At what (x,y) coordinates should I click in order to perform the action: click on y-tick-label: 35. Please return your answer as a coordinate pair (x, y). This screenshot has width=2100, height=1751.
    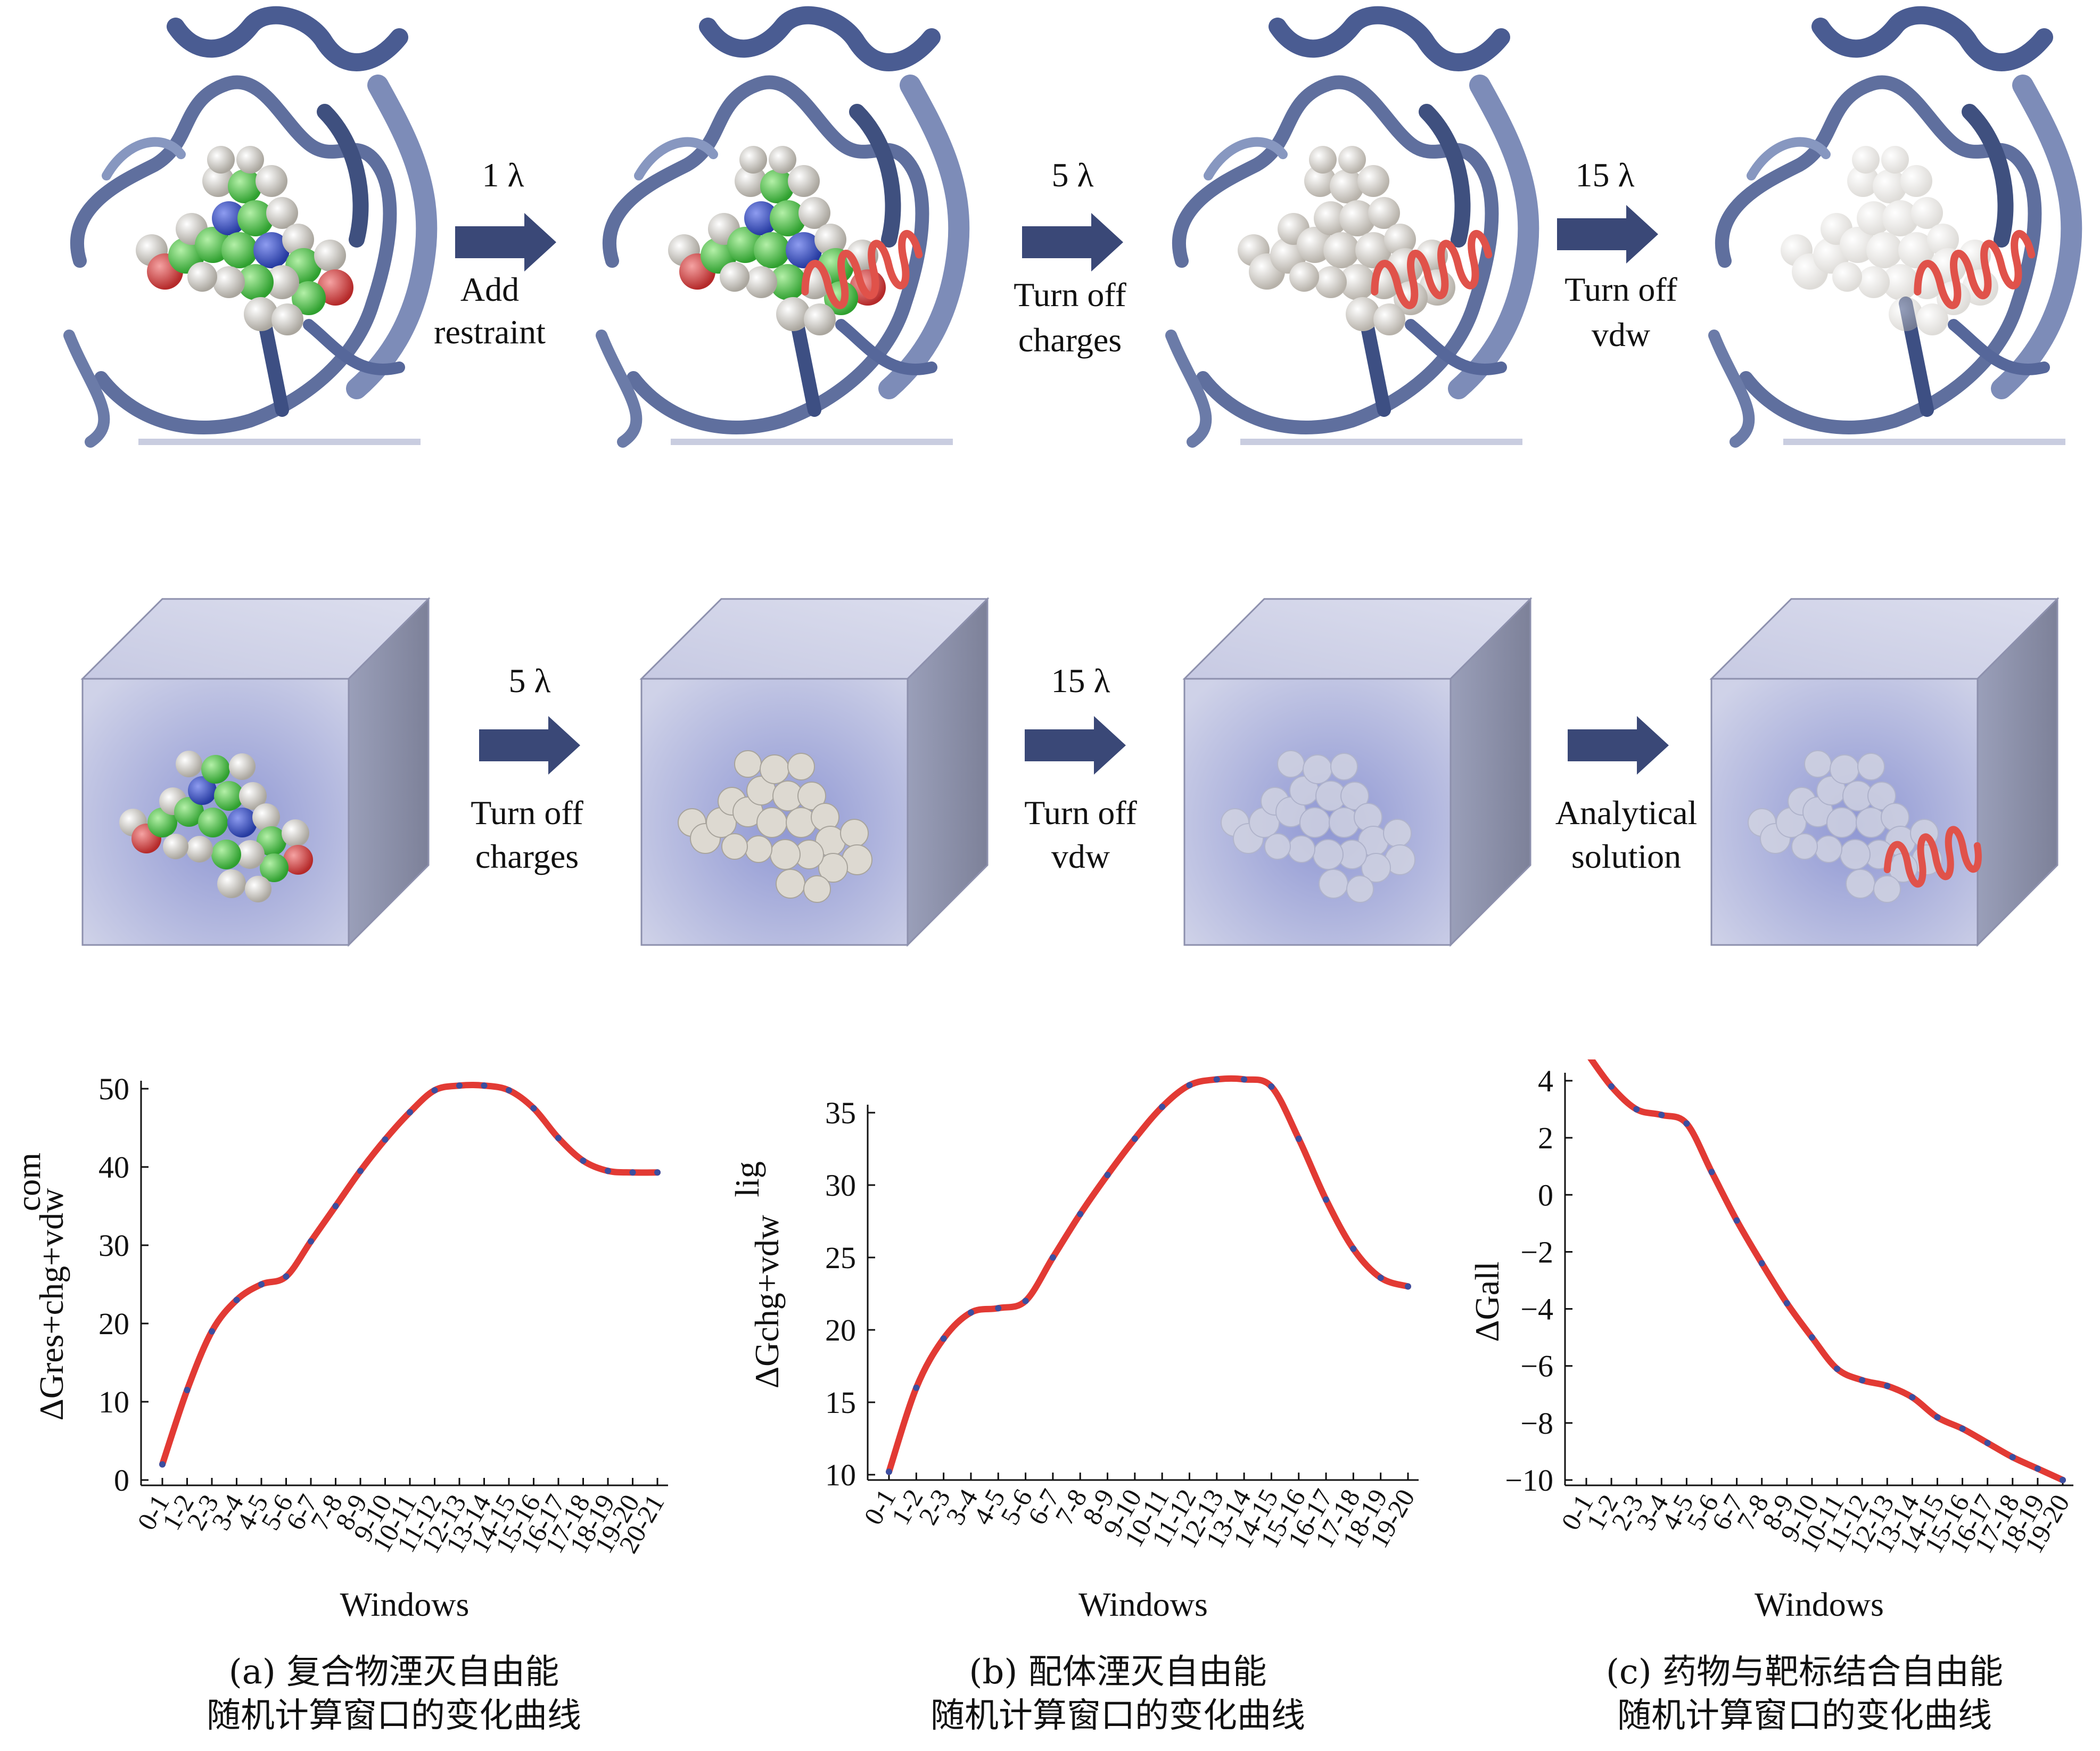
    Looking at the image, I should click on (840, 1113).